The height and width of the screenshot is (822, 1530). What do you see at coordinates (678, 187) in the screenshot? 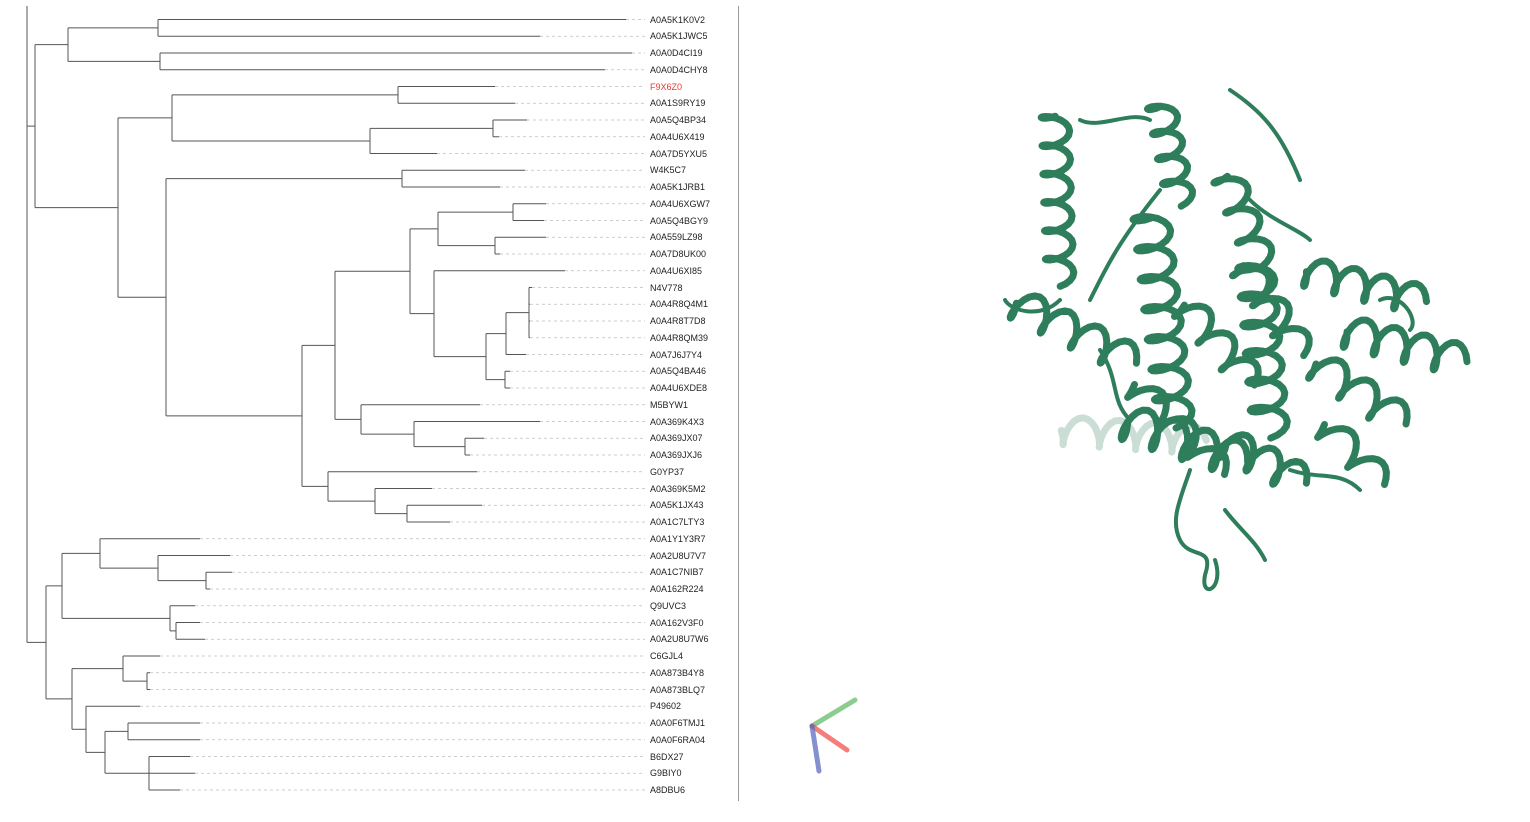
I see `tree-leaf-label: A0A5K1JRB1` at bounding box center [678, 187].